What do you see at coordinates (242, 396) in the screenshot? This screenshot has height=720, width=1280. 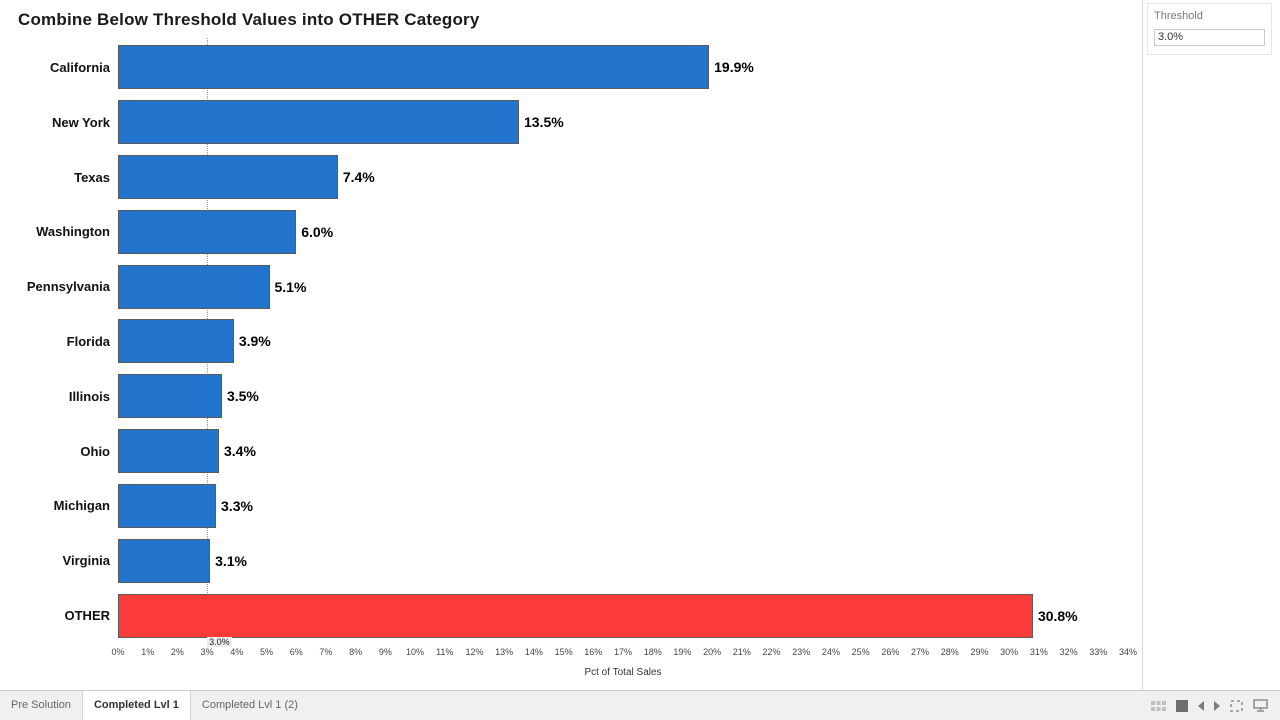 I see `bar-value-illinois: 3.5%` at bounding box center [242, 396].